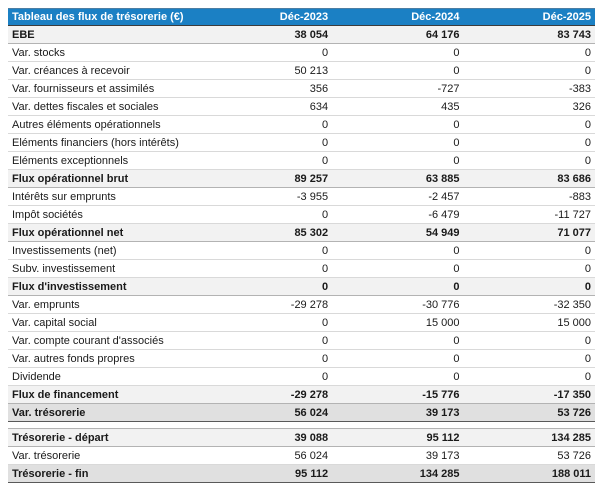 The height and width of the screenshot is (497, 600). Describe the element at coordinates (301, 52) in the screenshot. I see `table-row: Var. stocks 0 0 0` at that location.